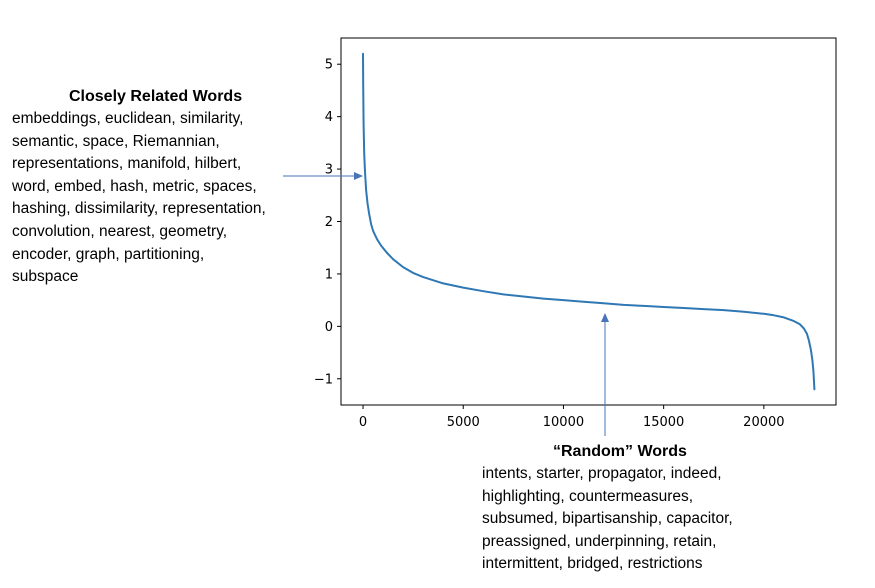 The width and height of the screenshot is (875, 588). I want to click on y-tick-label: 4, so click(329, 117).